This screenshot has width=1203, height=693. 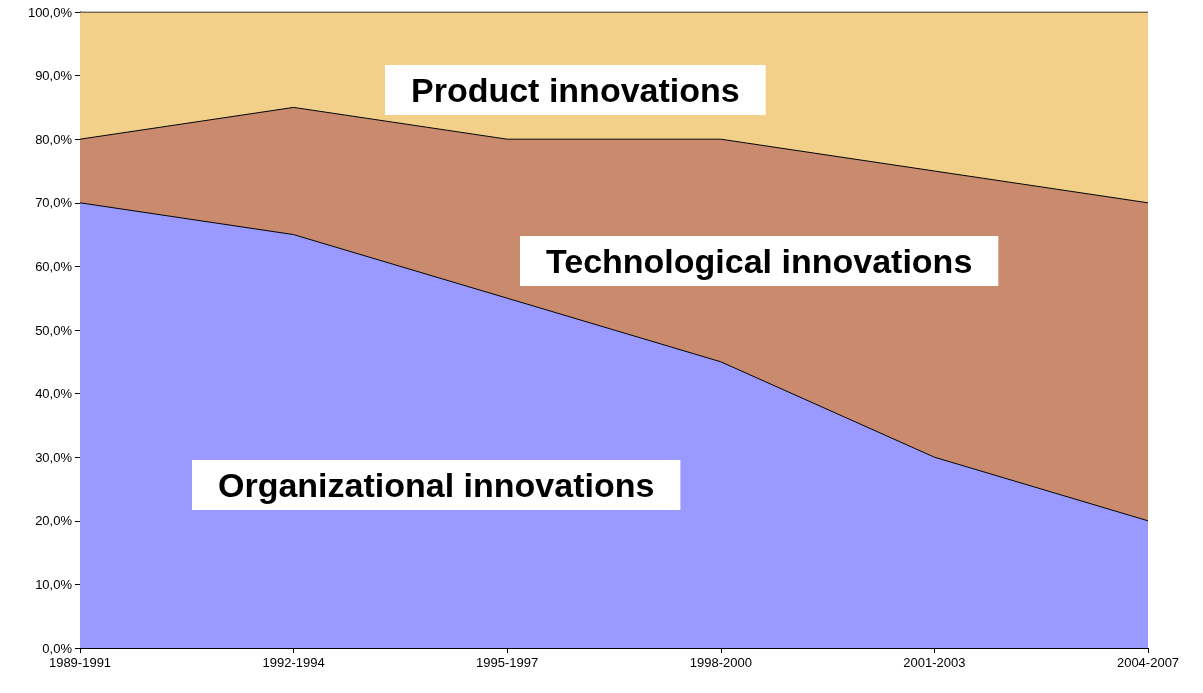 I want to click on y-tick-label: 70,0%, so click(x=54, y=203).